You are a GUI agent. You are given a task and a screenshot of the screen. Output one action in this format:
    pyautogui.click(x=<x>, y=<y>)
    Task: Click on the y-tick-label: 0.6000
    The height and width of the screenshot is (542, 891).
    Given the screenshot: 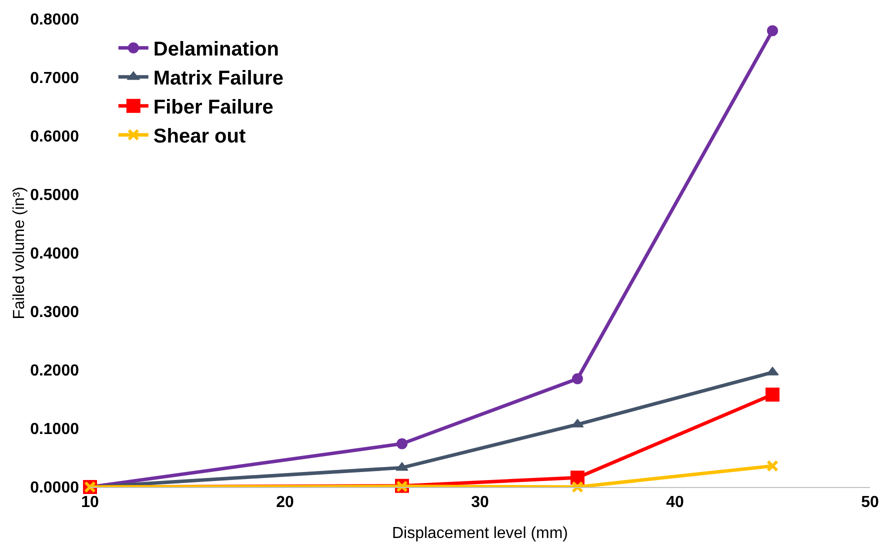 What is the action you would take?
    pyautogui.click(x=55, y=137)
    